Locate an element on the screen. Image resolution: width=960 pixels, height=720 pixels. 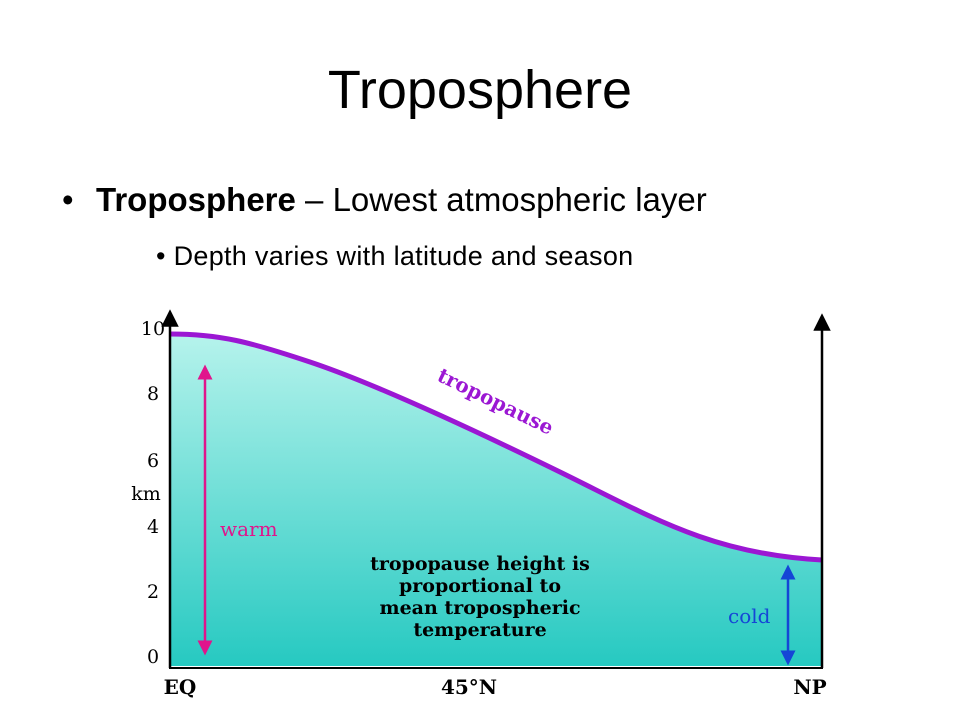
y-tick-label: 2 is located at coordinates (153, 592).